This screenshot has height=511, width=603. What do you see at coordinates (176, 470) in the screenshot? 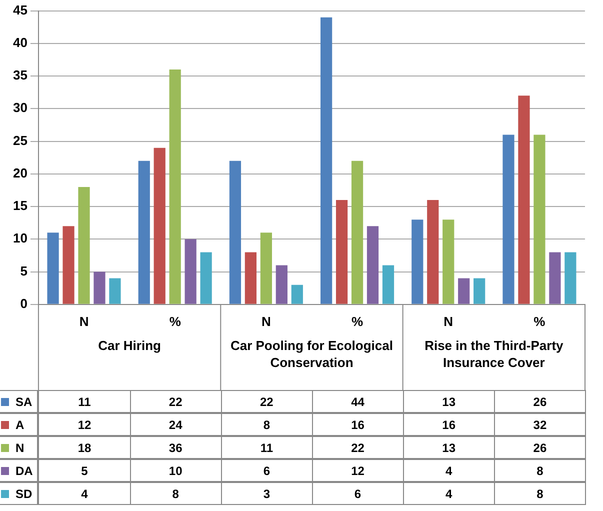
I see `data-label: 10` at bounding box center [176, 470].